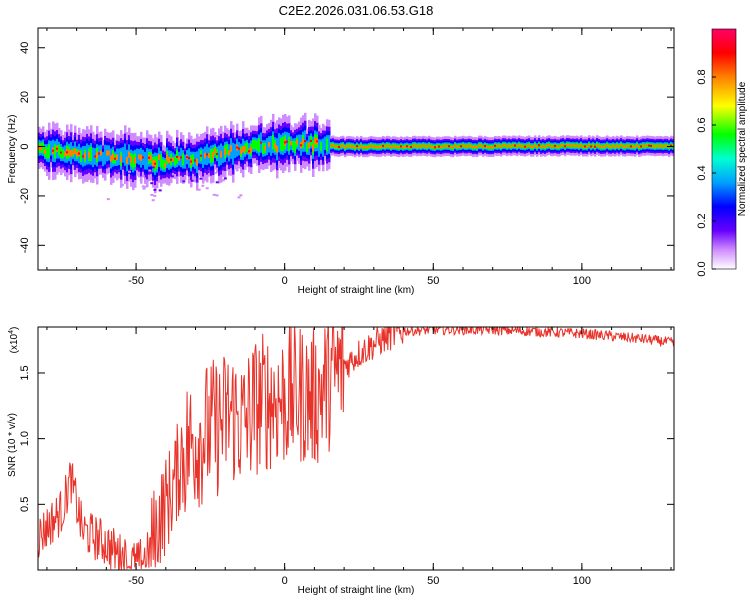 The width and height of the screenshot is (750, 600). What do you see at coordinates (702, 268) in the screenshot?
I see `colorbar-tick-label: 0.0` at bounding box center [702, 268].